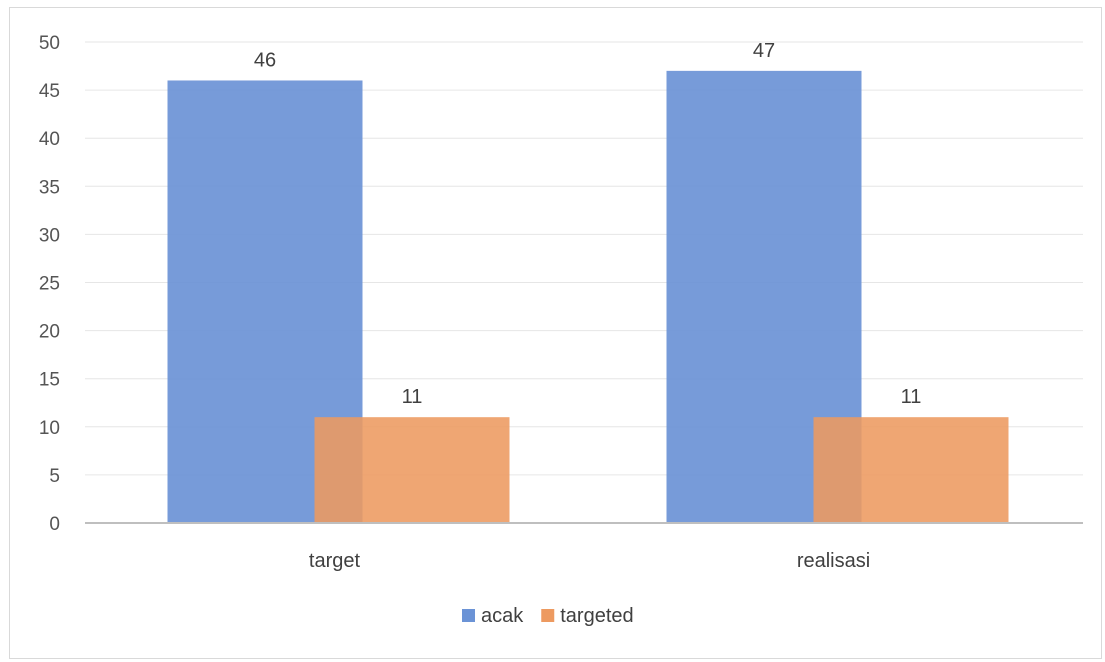 The height and width of the screenshot is (662, 1105). Describe the element at coordinates (468, 615) in the screenshot. I see `legend-swatch-acak` at that location.